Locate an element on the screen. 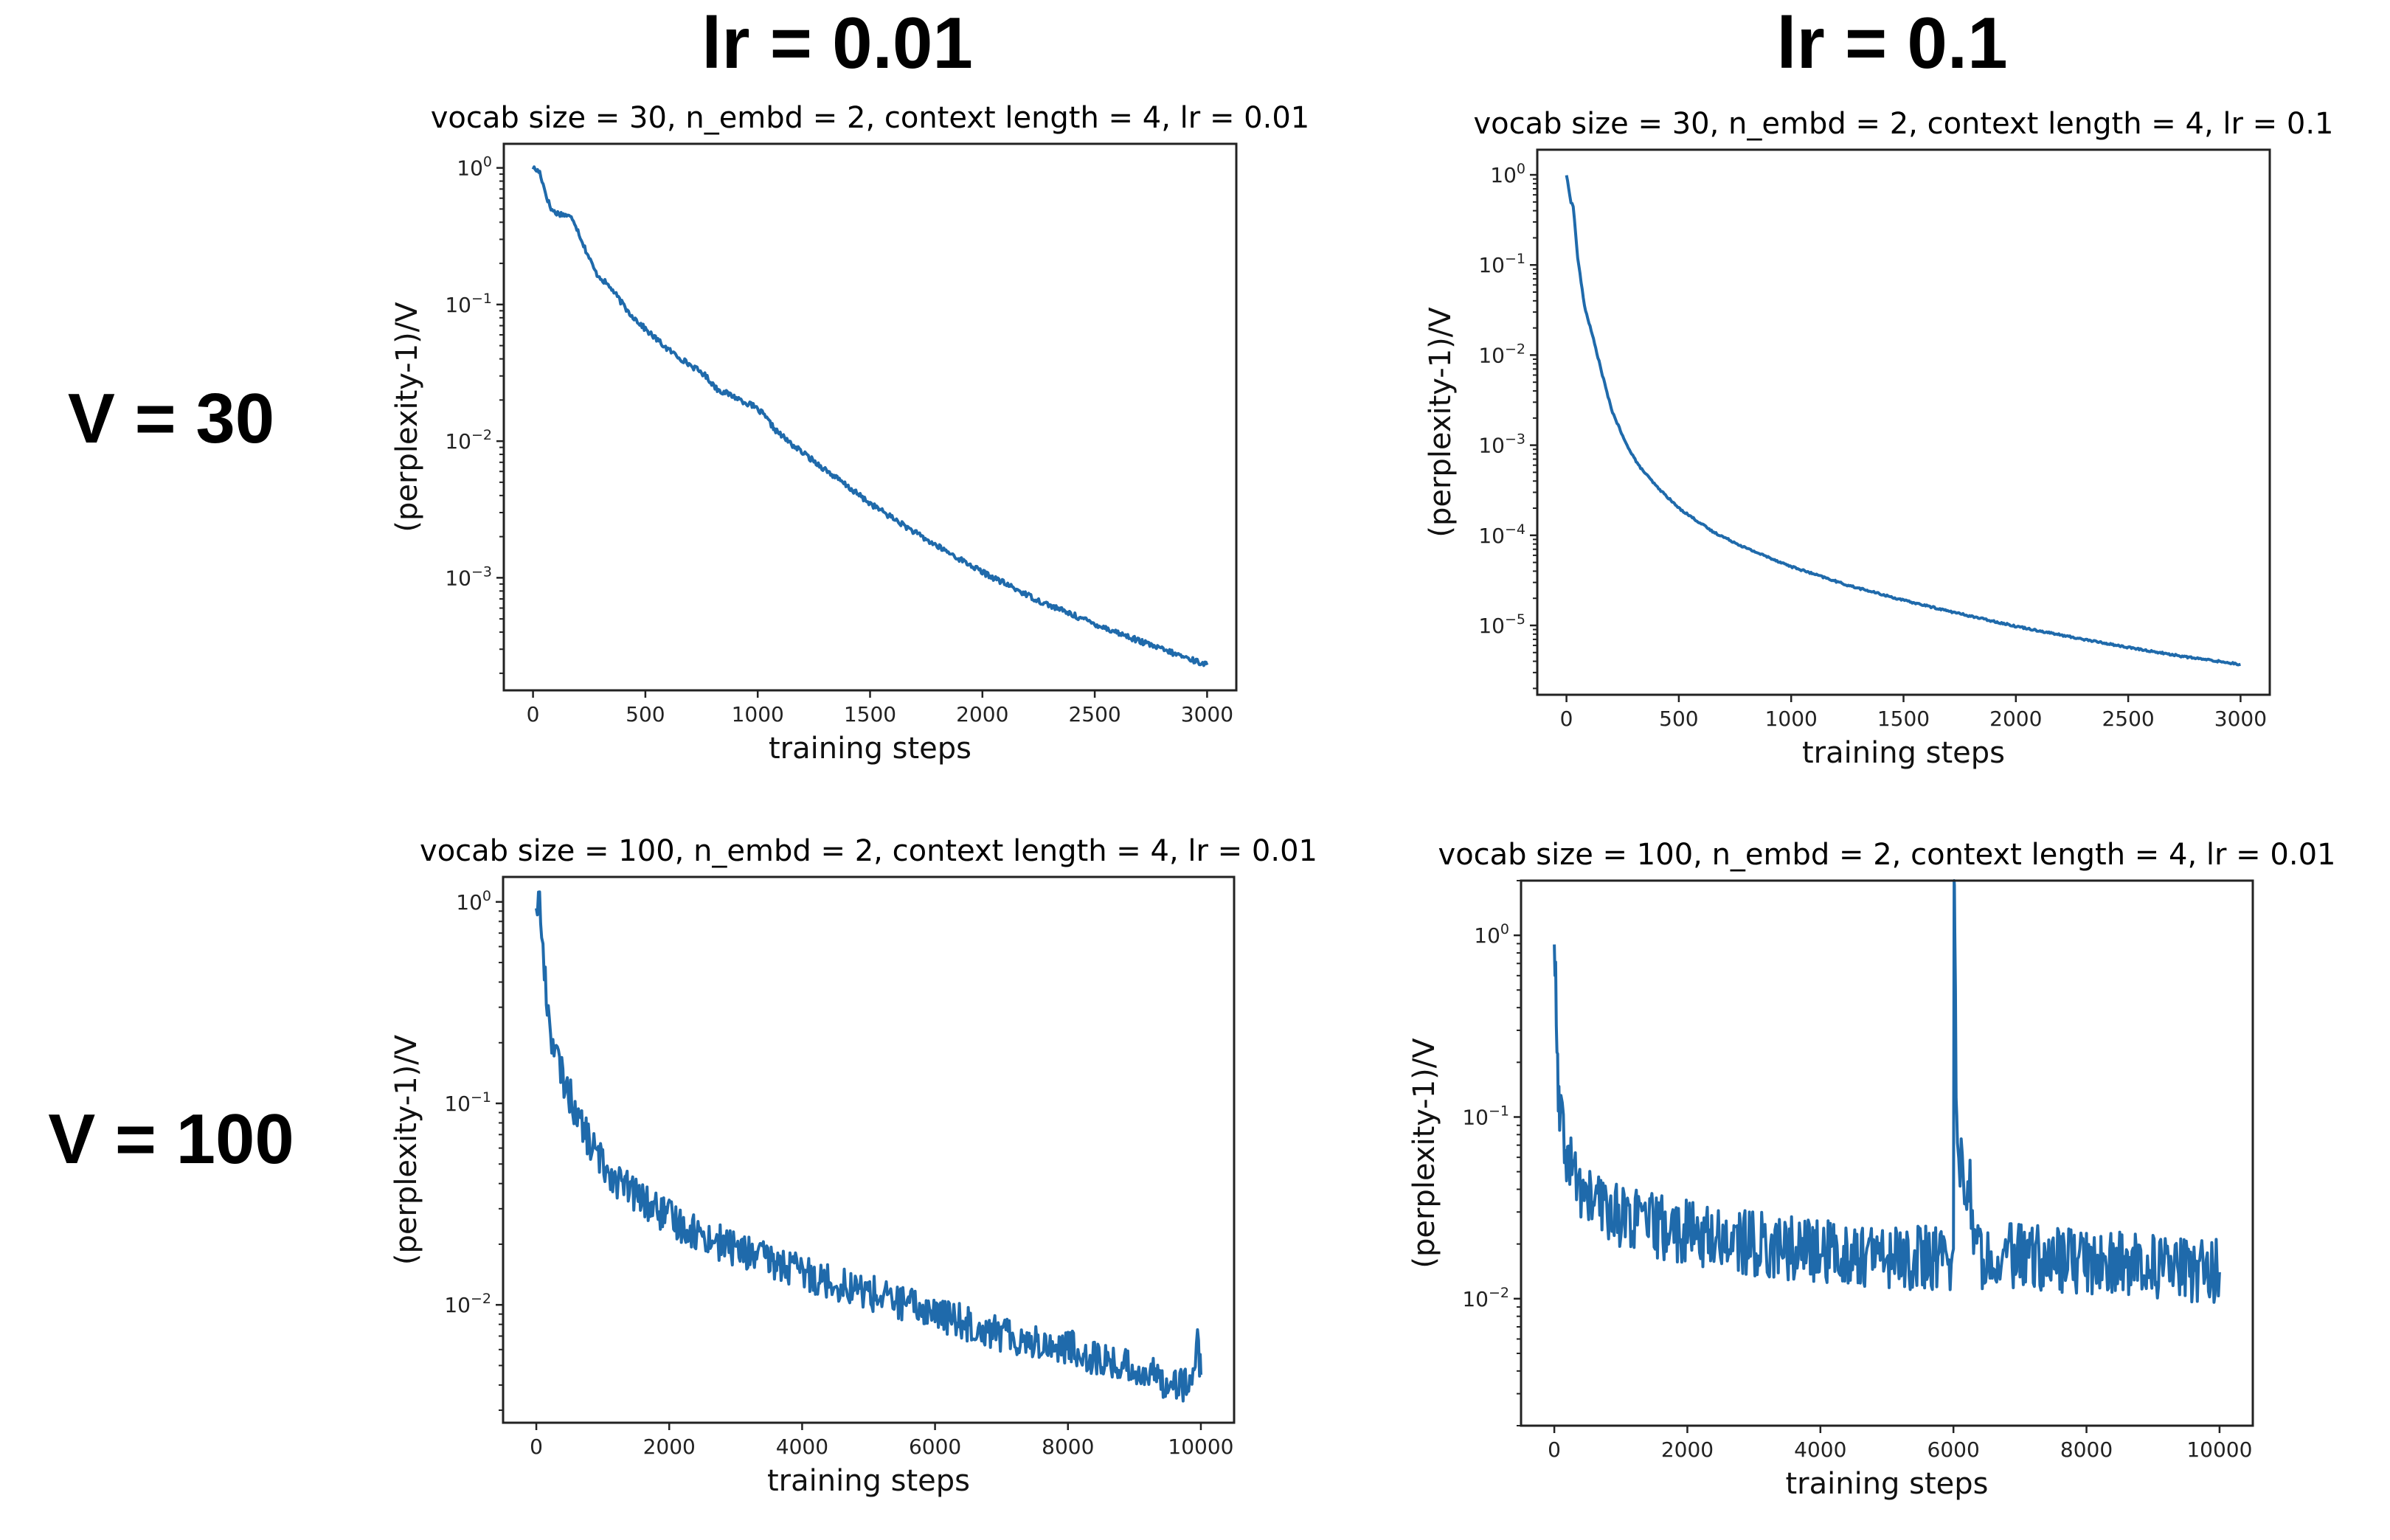 This screenshot has width=2390, height=1540. column-header-lr-0.1: lr = 0.1 is located at coordinates (1892, 42).